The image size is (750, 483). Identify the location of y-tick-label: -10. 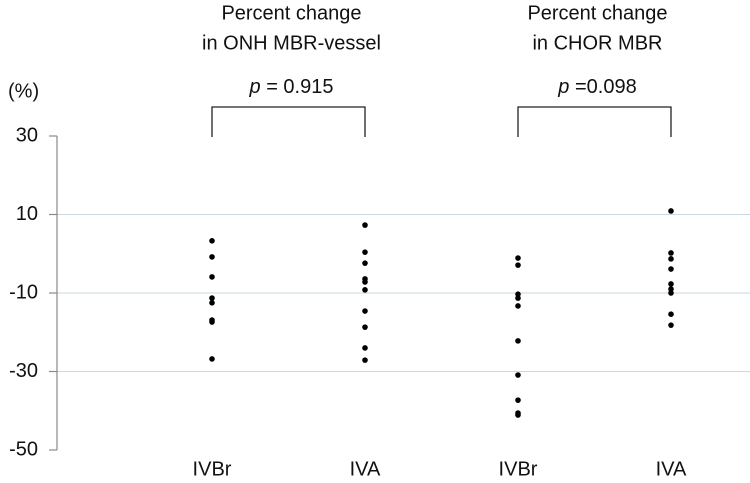
(23, 292).